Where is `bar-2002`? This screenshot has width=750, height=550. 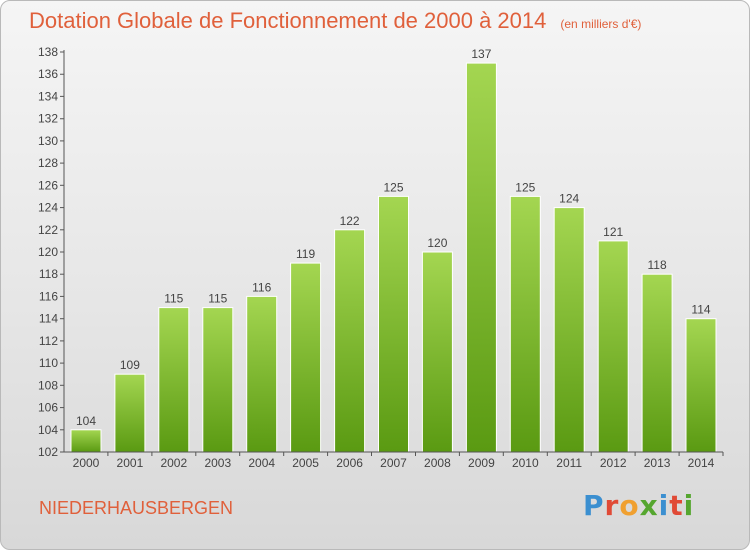
bar-2002 is located at coordinates (174, 380).